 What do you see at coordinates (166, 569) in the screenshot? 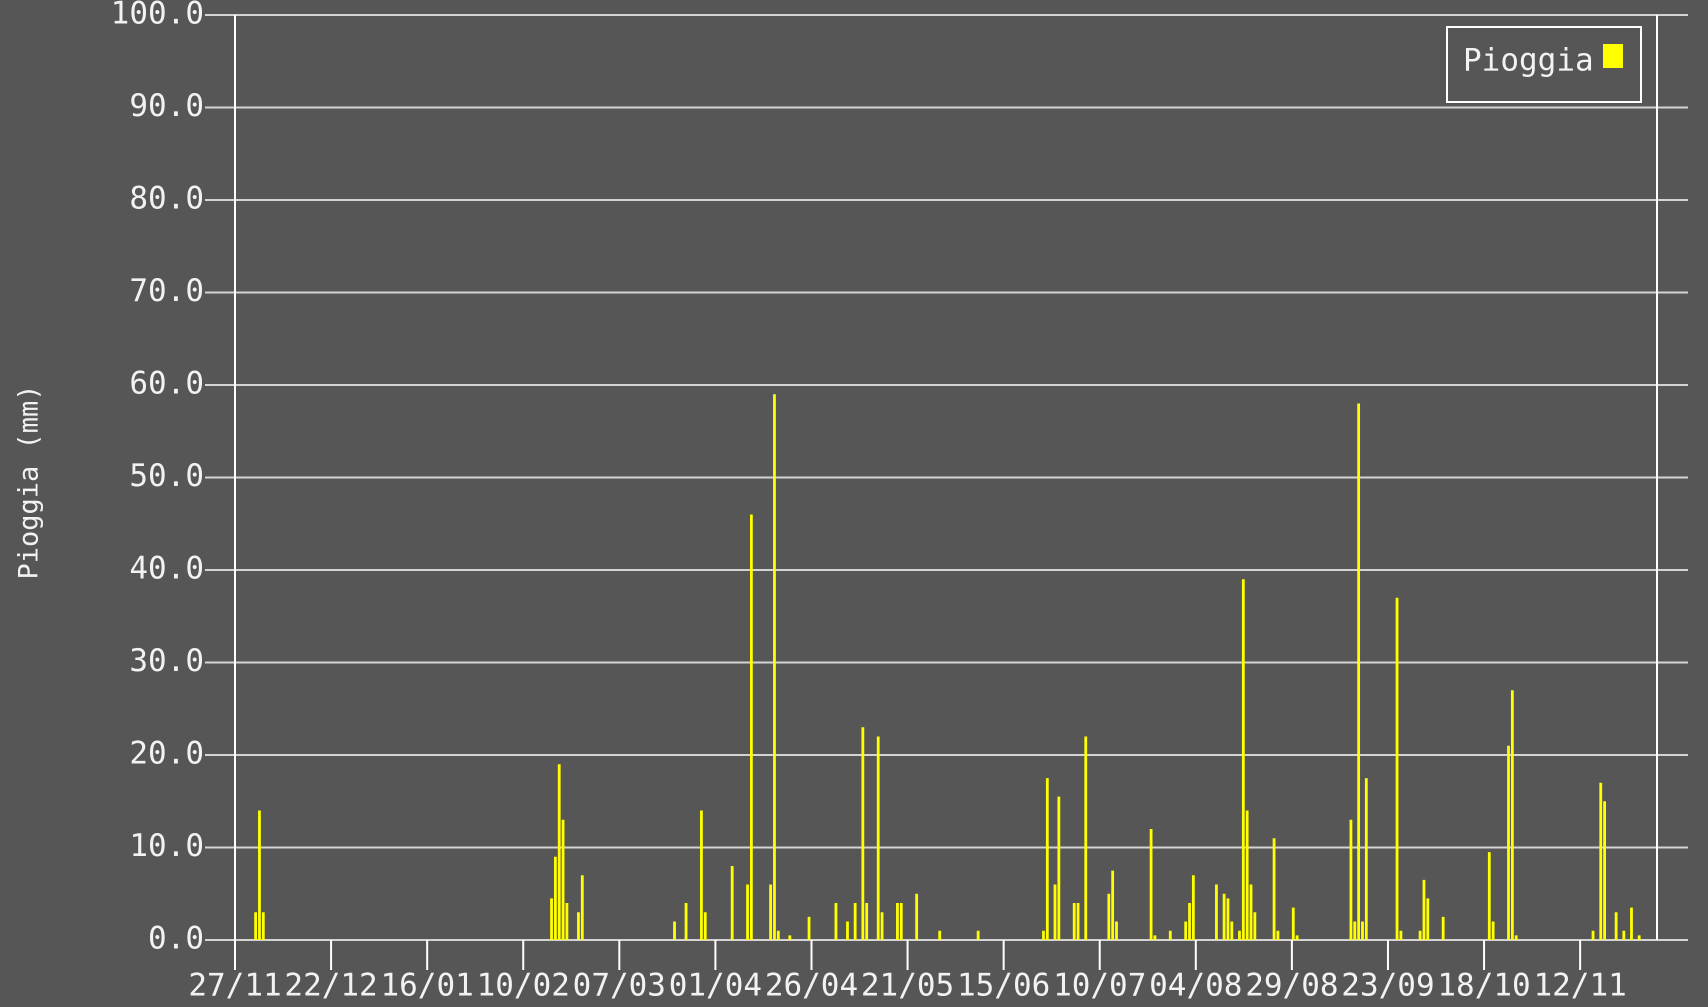
I see `y-tick-label: 40.0` at bounding box center [166, 569].